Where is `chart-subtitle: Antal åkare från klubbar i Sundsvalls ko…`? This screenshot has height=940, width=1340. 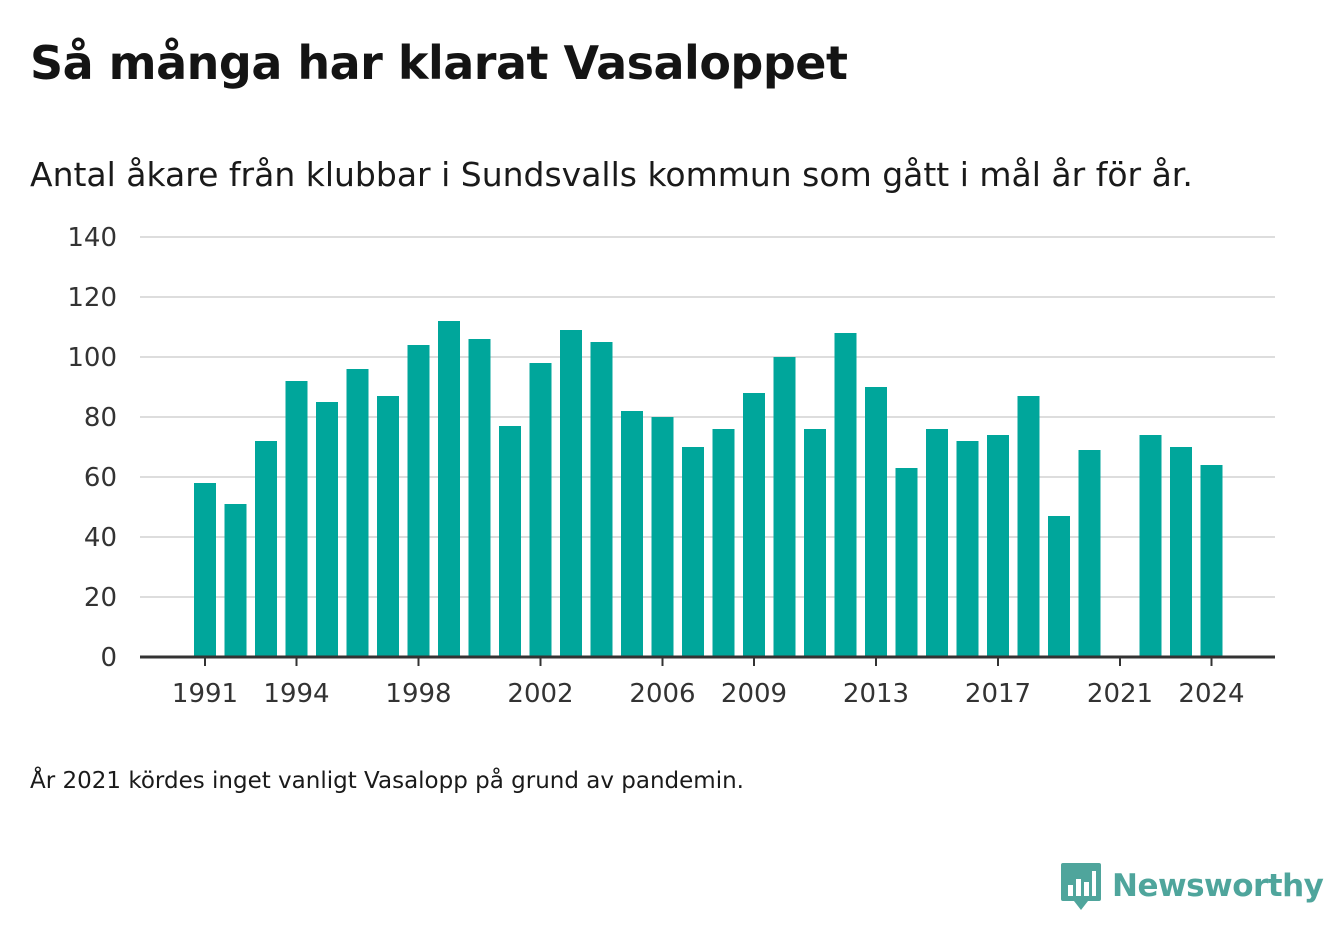
chart-subtitle: Antal åkare från klubbar i Sundsvalls ko… is located at coordinates (611, 174).